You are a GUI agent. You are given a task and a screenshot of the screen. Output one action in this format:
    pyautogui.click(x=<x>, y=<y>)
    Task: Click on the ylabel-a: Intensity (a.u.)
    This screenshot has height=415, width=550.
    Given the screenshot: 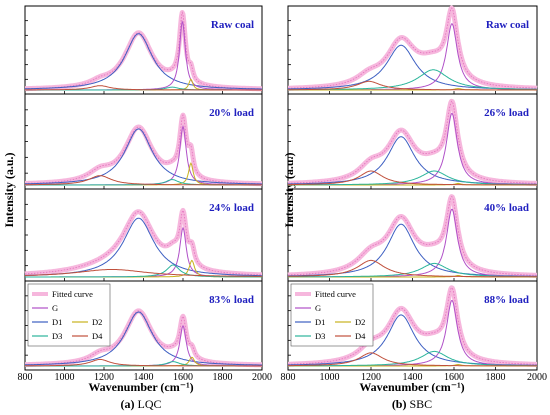 What is the action you would take?
    pyautogui.click(x=9, y=189)
    